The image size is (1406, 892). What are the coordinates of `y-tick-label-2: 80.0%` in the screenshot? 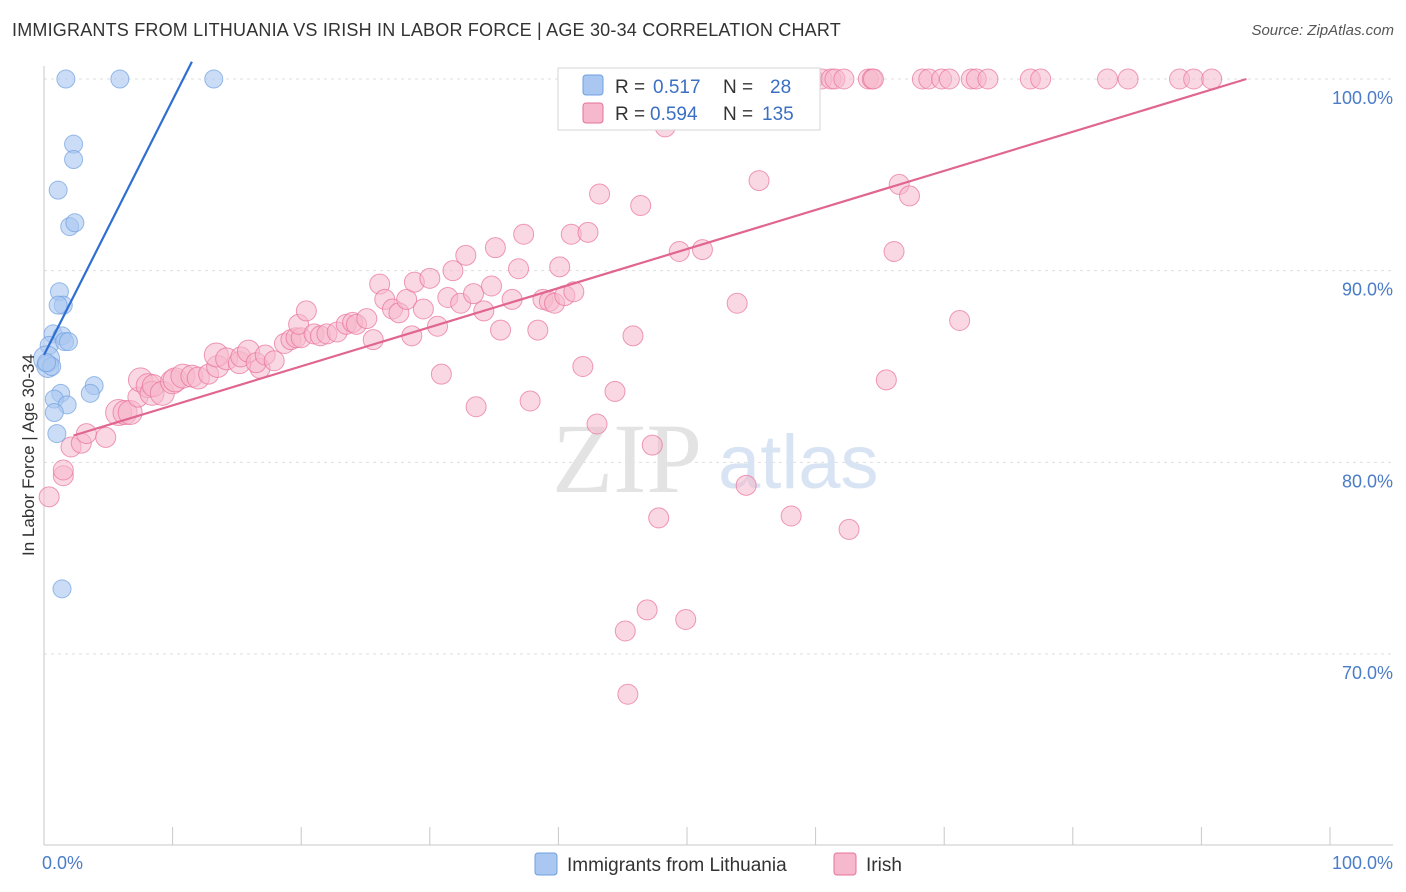 It's located at (1367, 481).